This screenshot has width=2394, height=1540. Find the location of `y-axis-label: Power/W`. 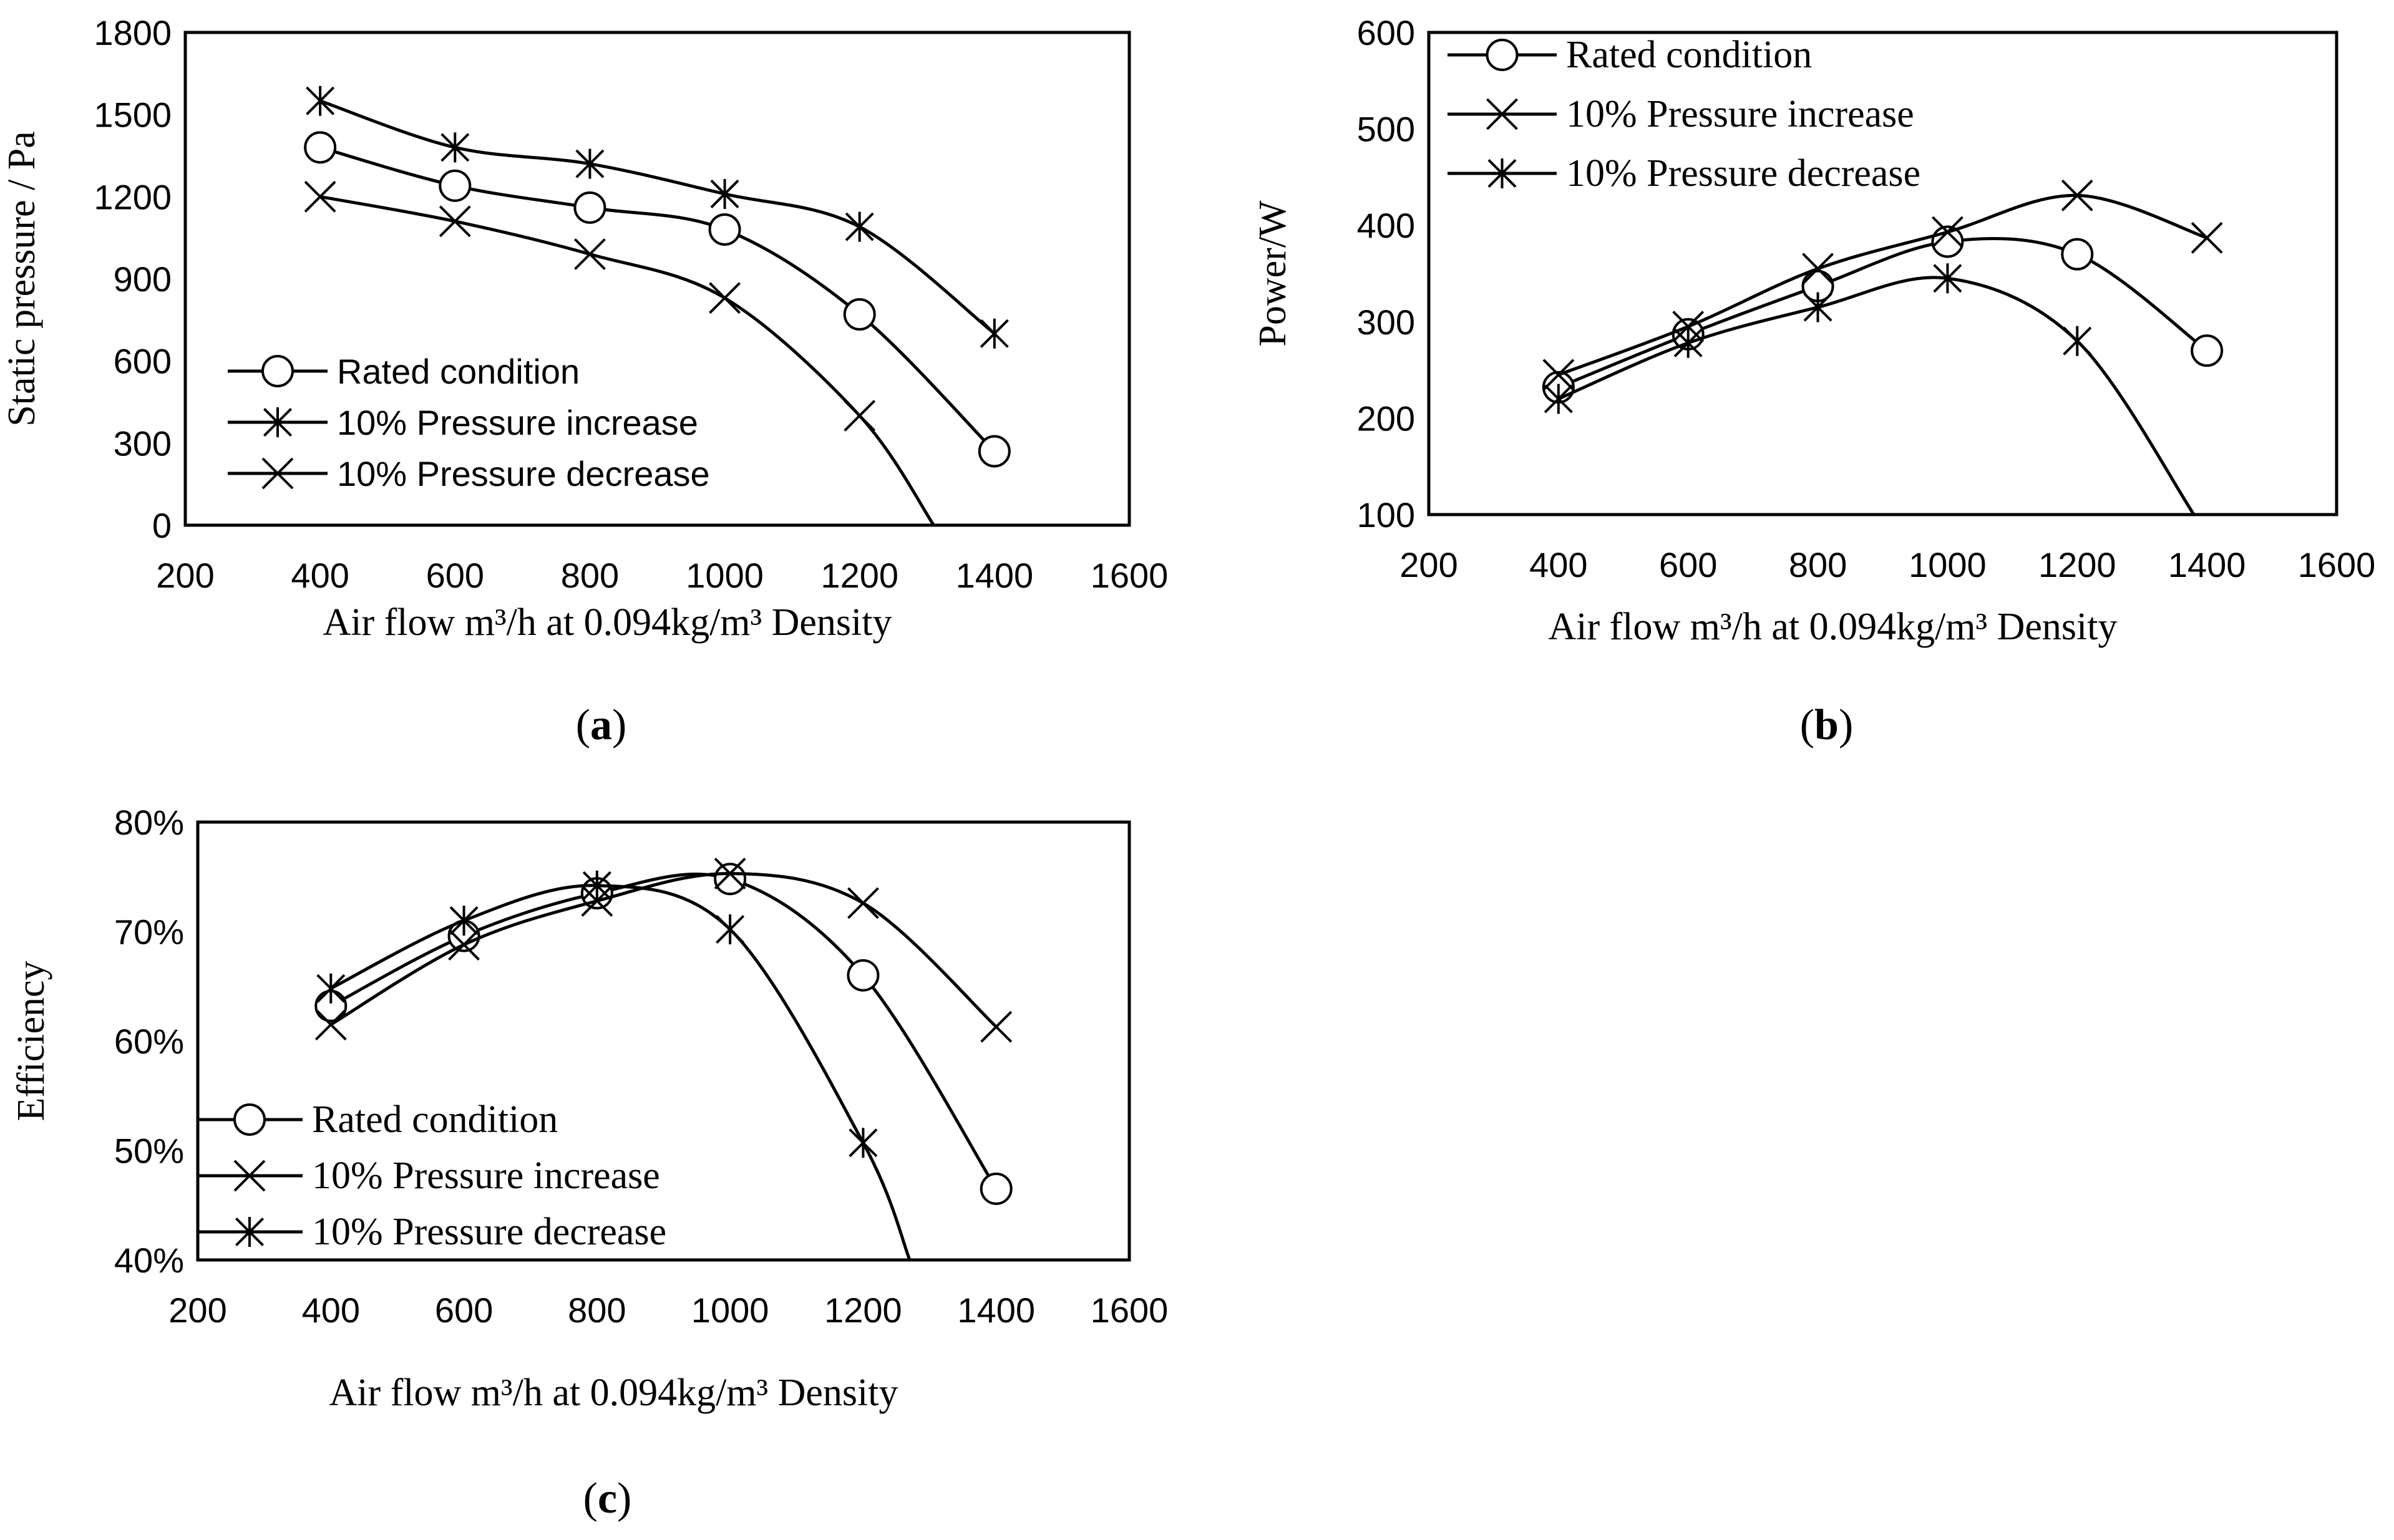

y-axis-label: Power/W is located at coordinates (1273, 273).